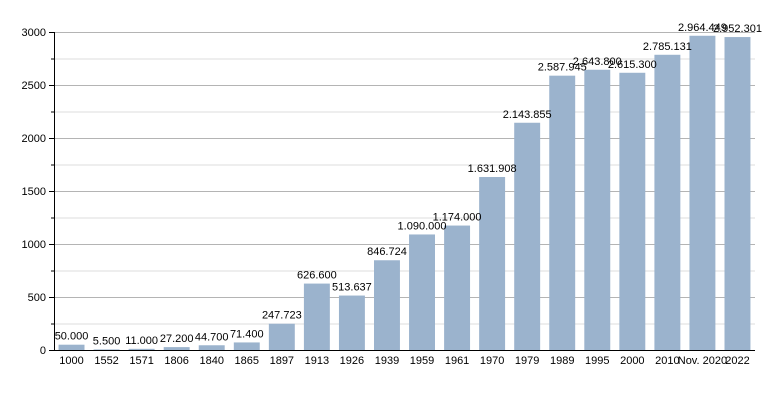 The height and width of the screenshot is (400, 780). What do you see at coordinates (107, 341) in the screenshot?
I see `bar-value-label: 5.500` at bounding box center [107, 341].